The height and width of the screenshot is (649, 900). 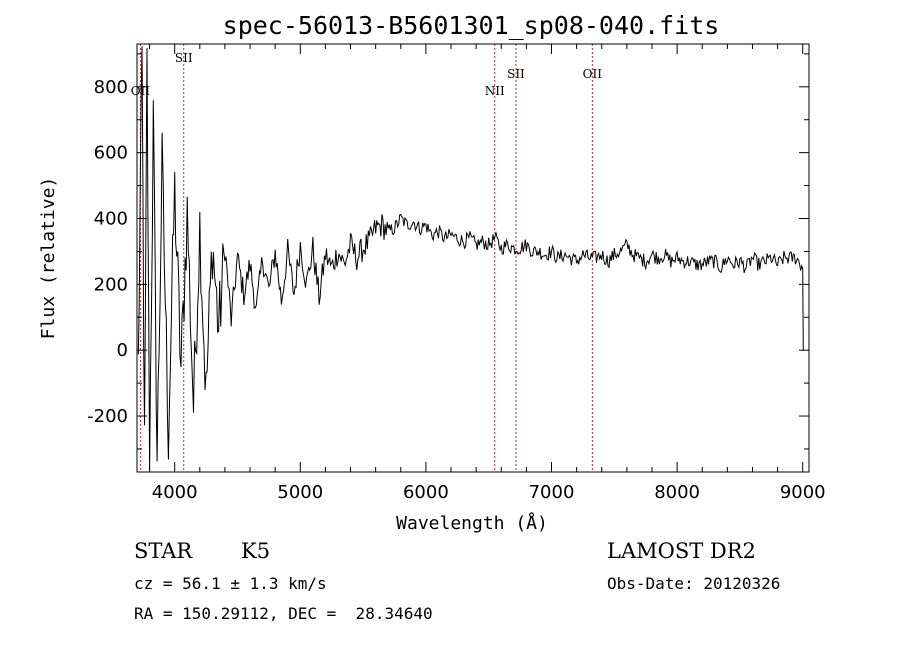 I want to click on x-tick-label: 7000, so click(x=552, y=492).